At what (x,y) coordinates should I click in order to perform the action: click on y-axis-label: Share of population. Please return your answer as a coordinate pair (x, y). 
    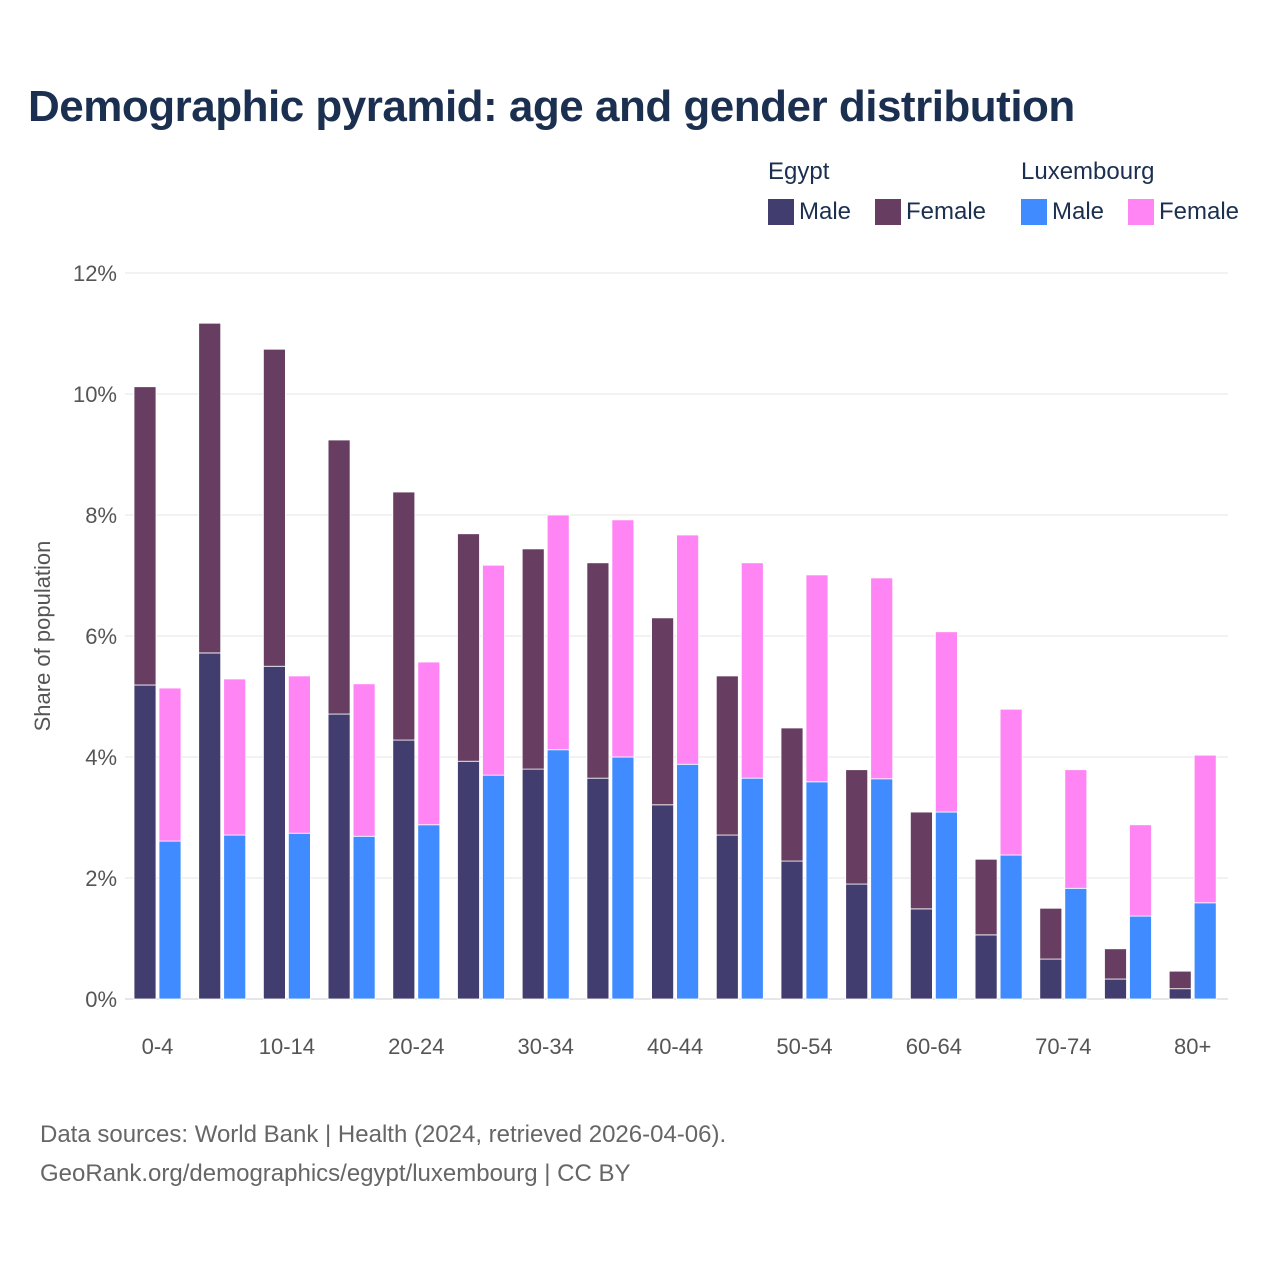
    Looking at the image, I should click on (42, 636).